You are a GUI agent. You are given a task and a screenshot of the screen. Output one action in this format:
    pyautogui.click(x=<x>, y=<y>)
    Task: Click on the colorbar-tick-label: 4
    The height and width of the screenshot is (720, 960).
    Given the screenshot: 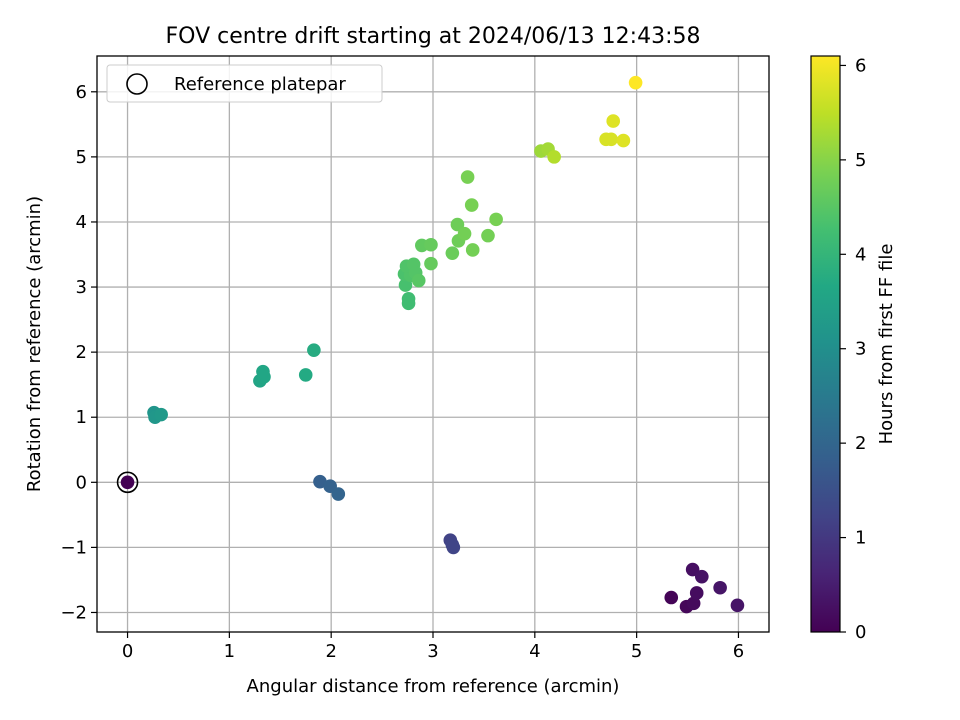 What is the action you would take?
    pyautogui.click(x=860, y=254)
    